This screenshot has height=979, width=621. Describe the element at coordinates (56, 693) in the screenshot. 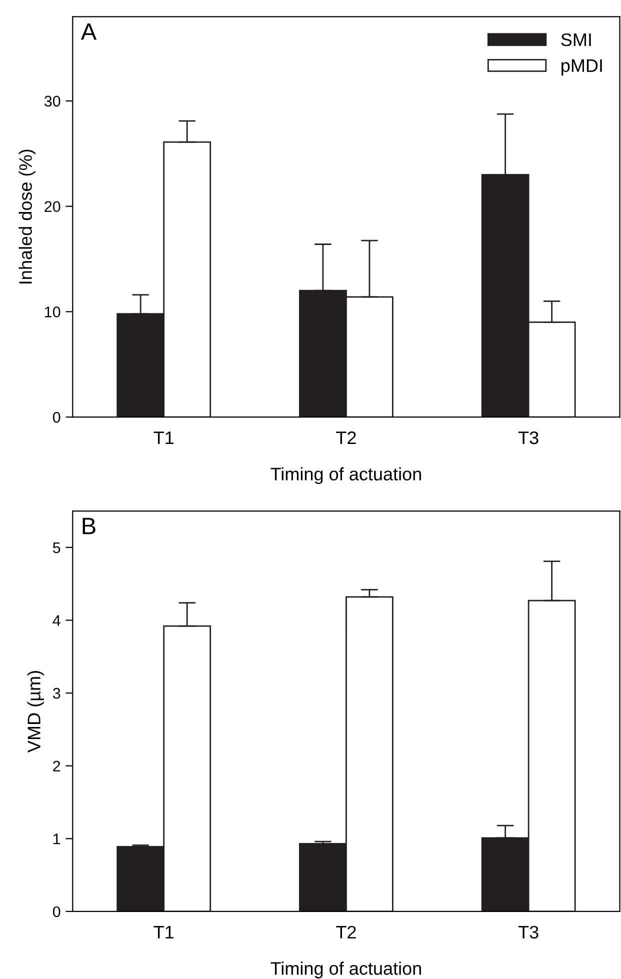

I see `y-tick-label: 3` at that location.